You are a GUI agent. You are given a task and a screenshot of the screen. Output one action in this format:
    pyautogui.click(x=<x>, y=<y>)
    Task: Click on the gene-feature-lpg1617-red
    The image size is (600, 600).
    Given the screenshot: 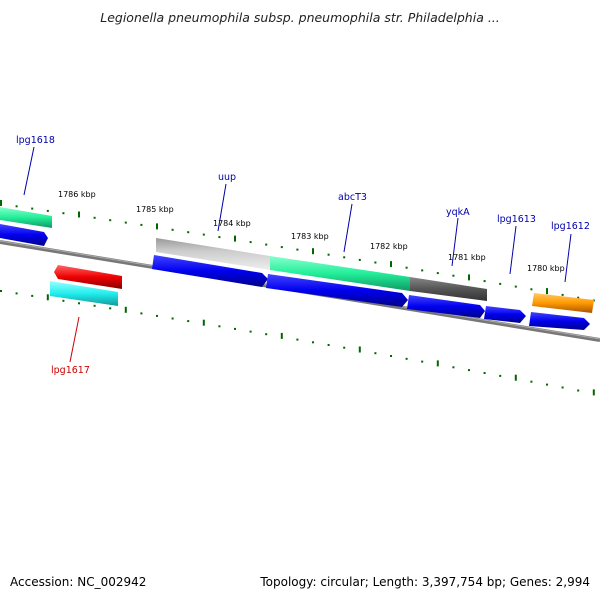 What is the action you would take?
    pyautogui.click(x=88, y=277)
    